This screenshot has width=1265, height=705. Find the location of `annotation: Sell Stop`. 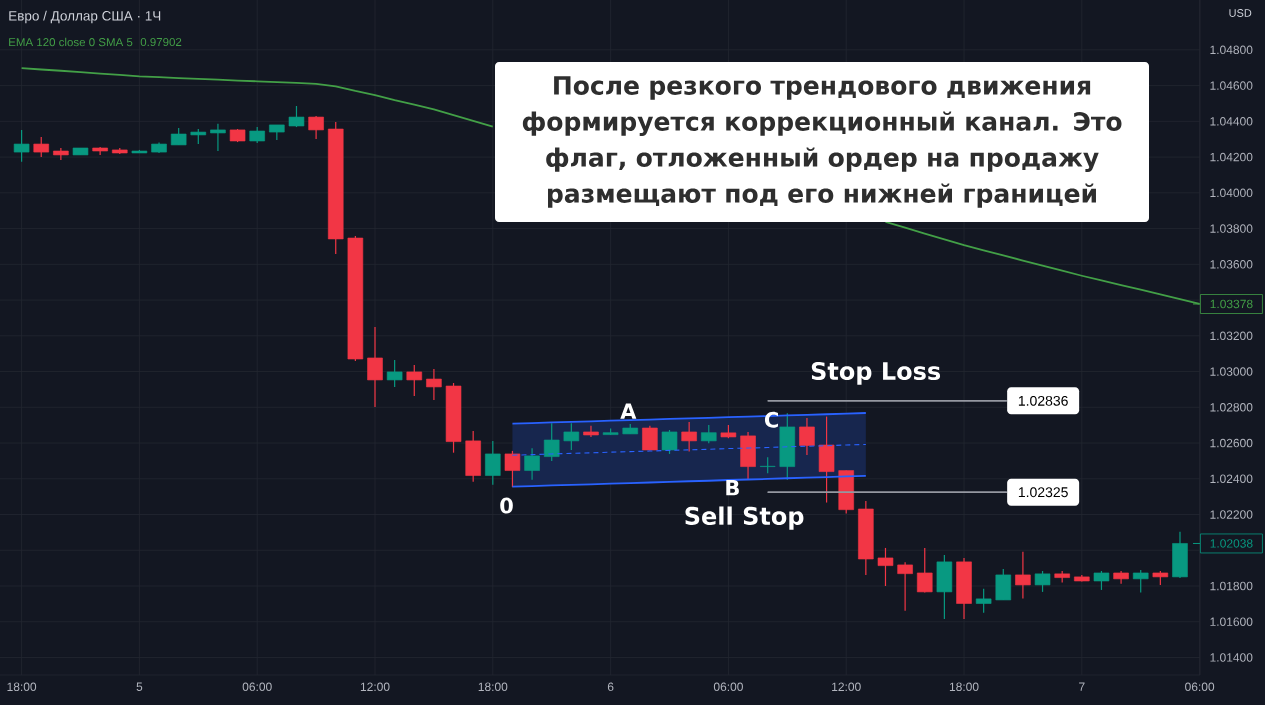

annotation: Sell Stop is located at coordinates (744, 518).